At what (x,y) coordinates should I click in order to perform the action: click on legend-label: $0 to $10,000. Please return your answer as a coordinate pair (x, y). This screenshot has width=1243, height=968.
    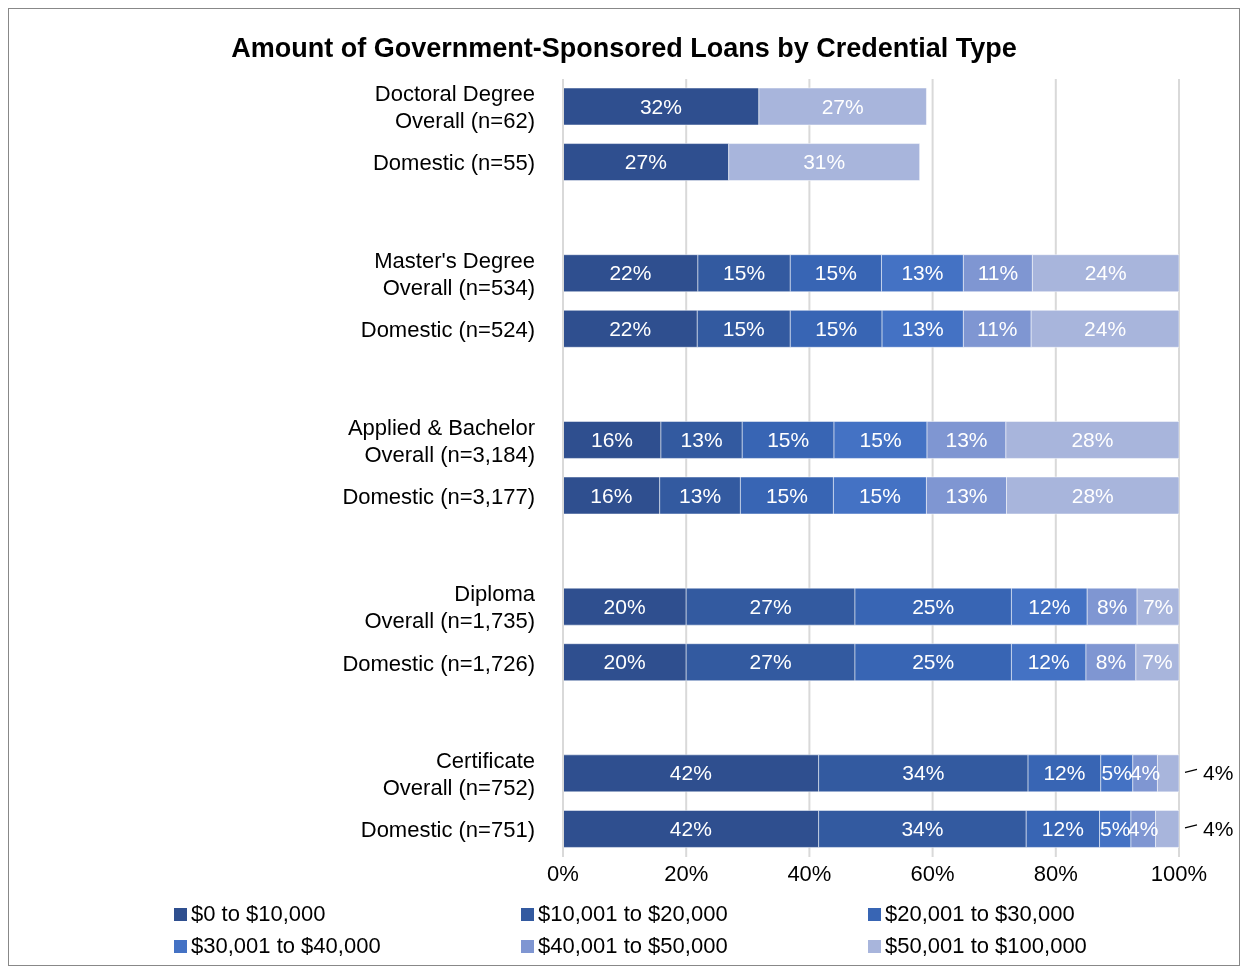
    Looking at the image, I should click on (258, 914).